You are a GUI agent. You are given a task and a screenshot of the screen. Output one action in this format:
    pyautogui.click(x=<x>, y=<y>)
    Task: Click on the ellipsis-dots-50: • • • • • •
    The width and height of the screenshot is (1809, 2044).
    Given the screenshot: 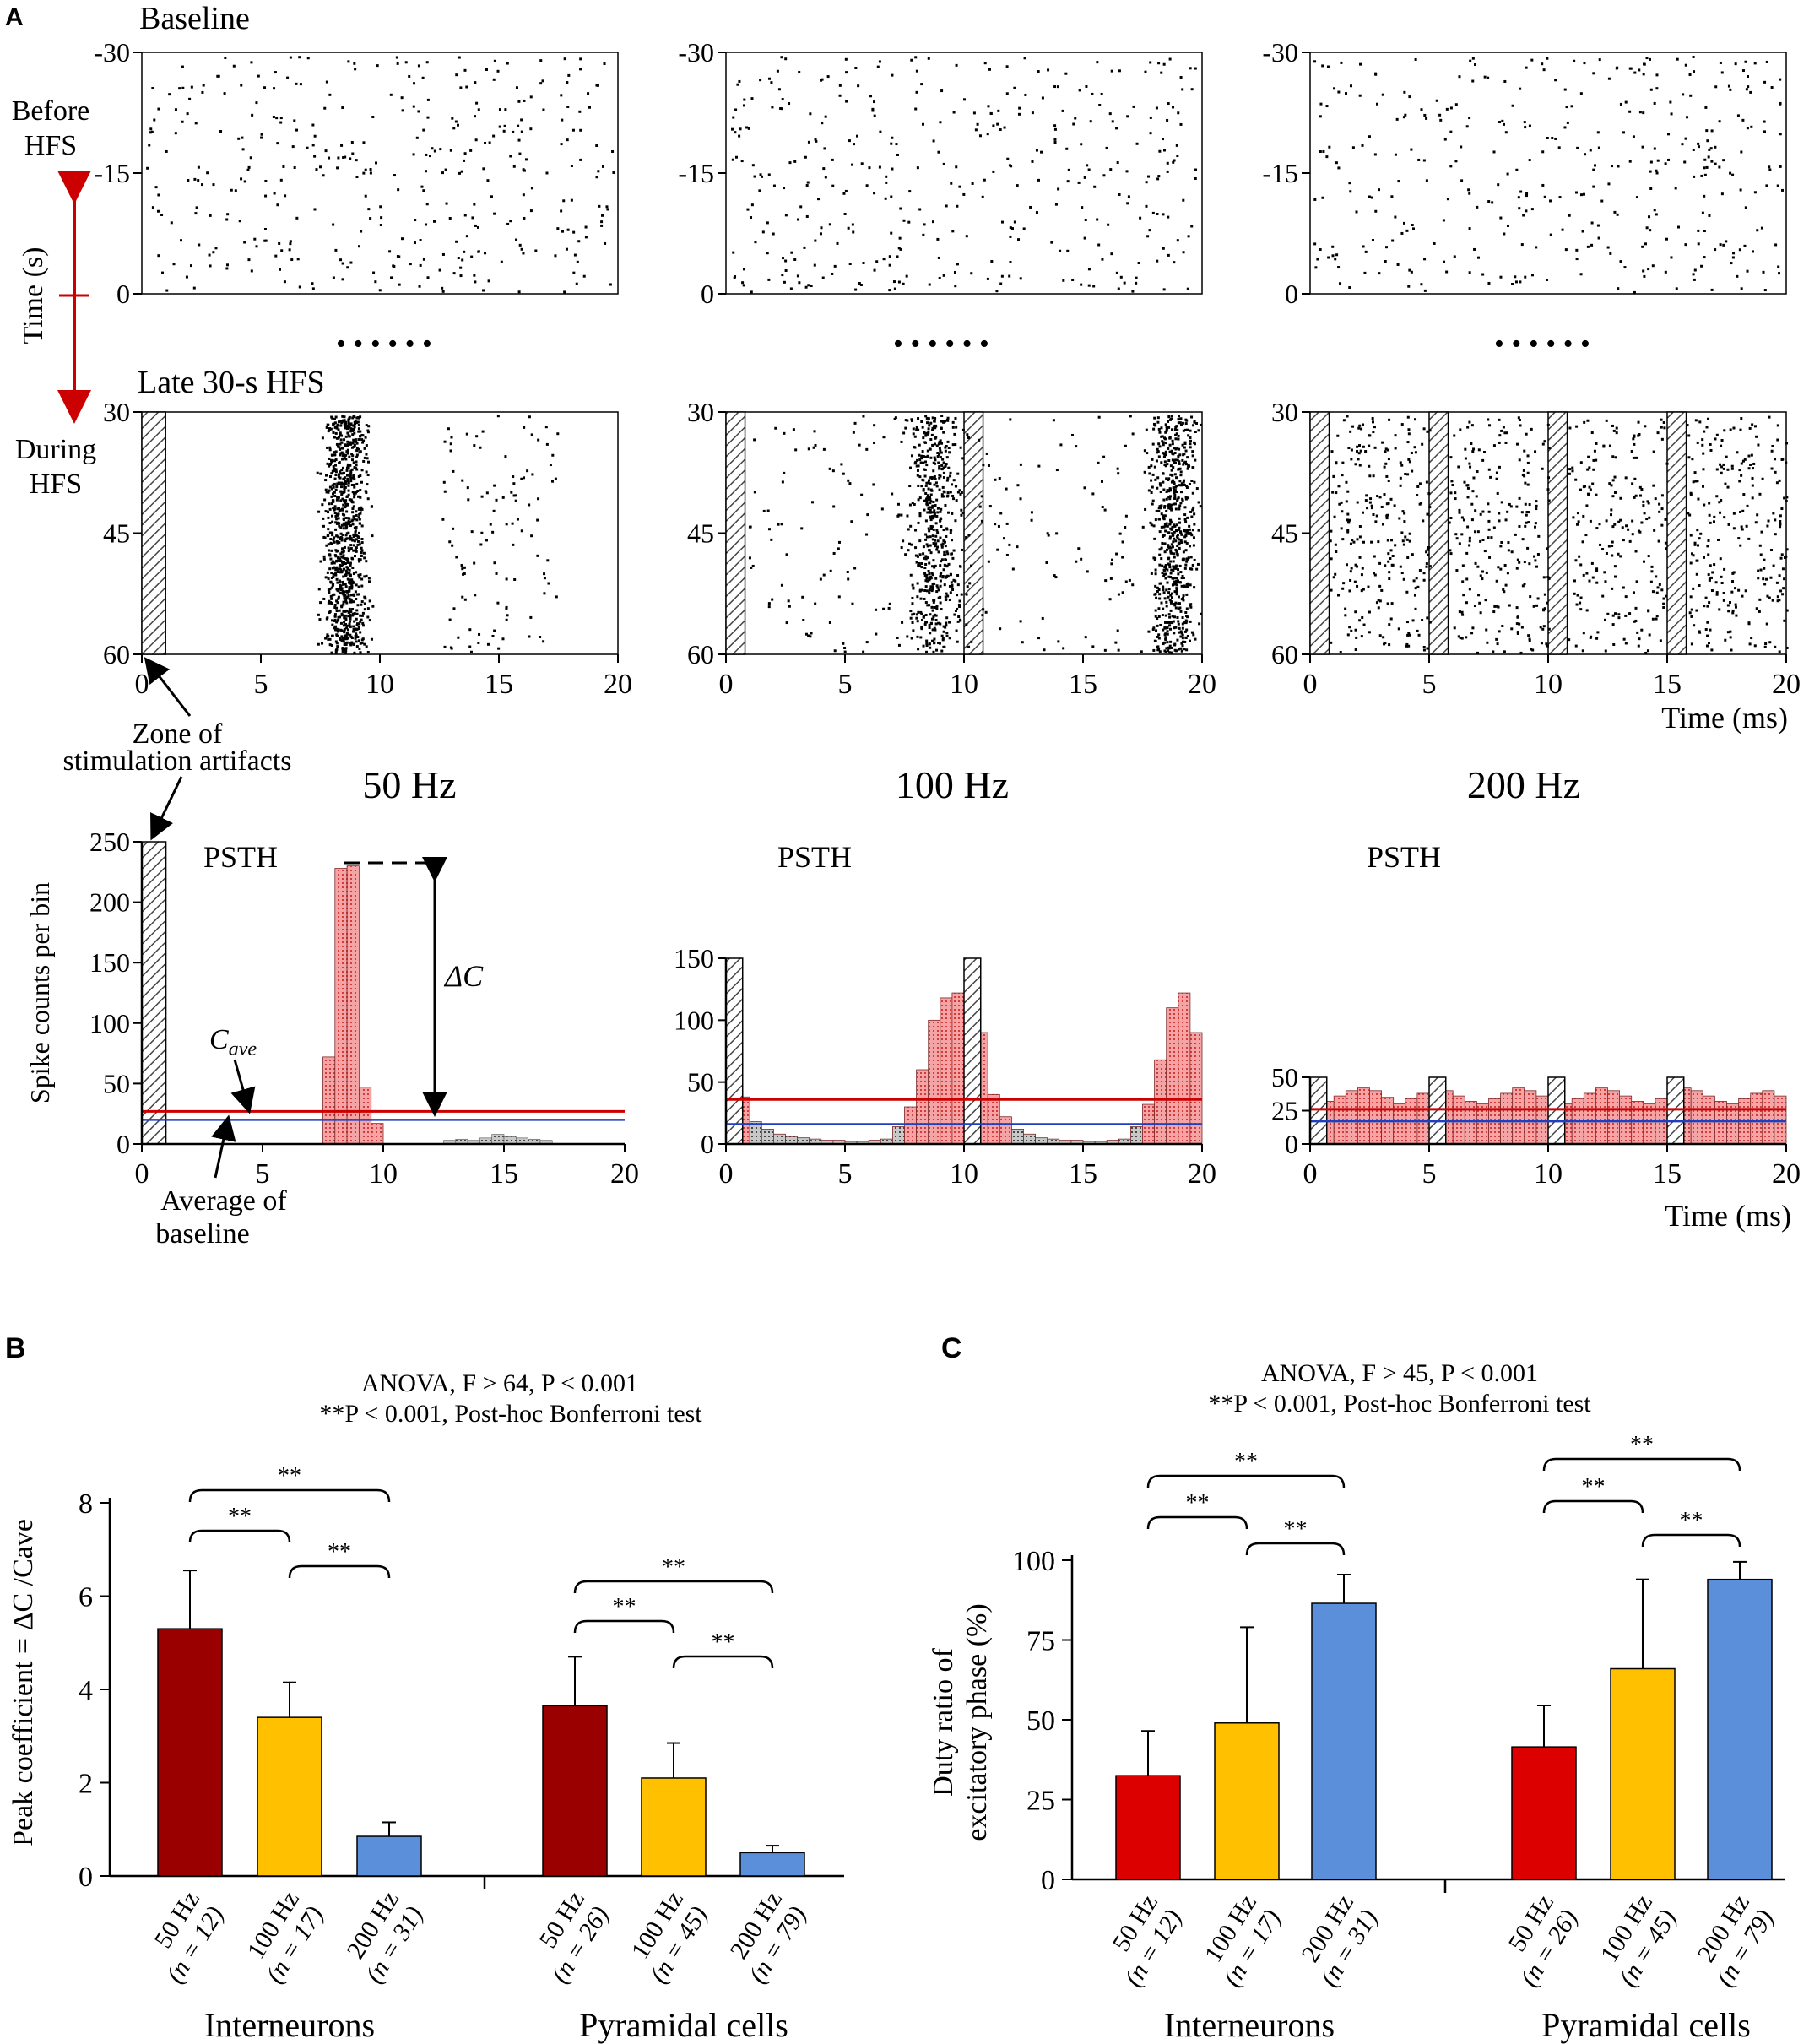 What is the action you would take?
    pyautogui.click(x=384, y=344)
    